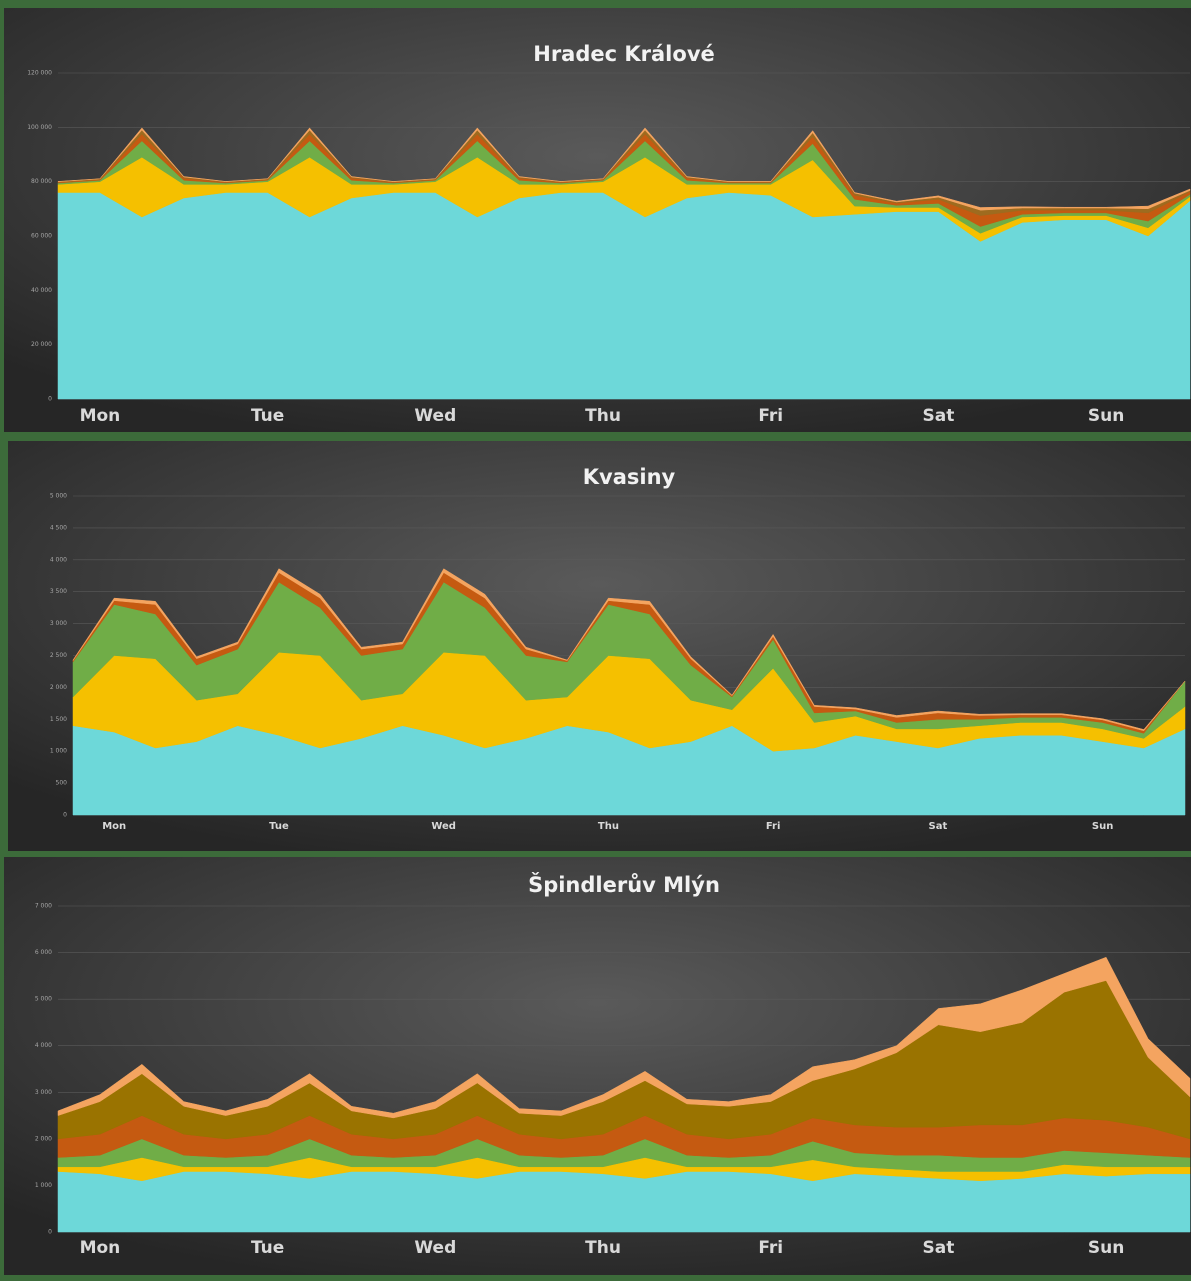  What do you see at coordinates (43, 906) in the screenshot?
I see `y-tick-label: 7 000` at bounding box center [43, 906].